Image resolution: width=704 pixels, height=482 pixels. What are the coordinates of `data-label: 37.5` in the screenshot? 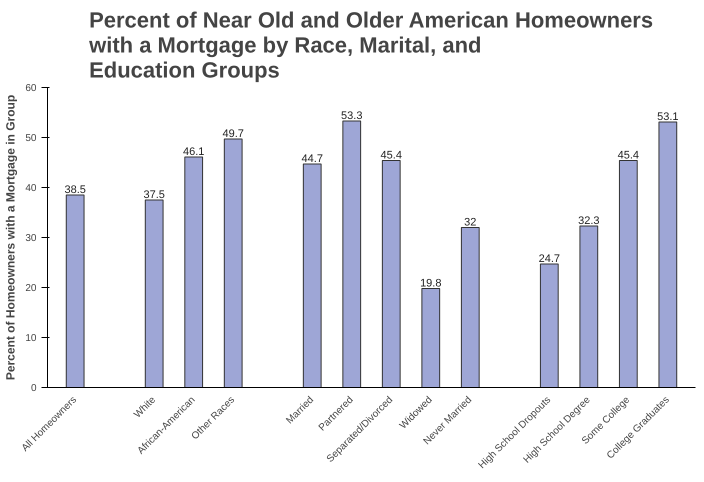 It's located at (154, 195).